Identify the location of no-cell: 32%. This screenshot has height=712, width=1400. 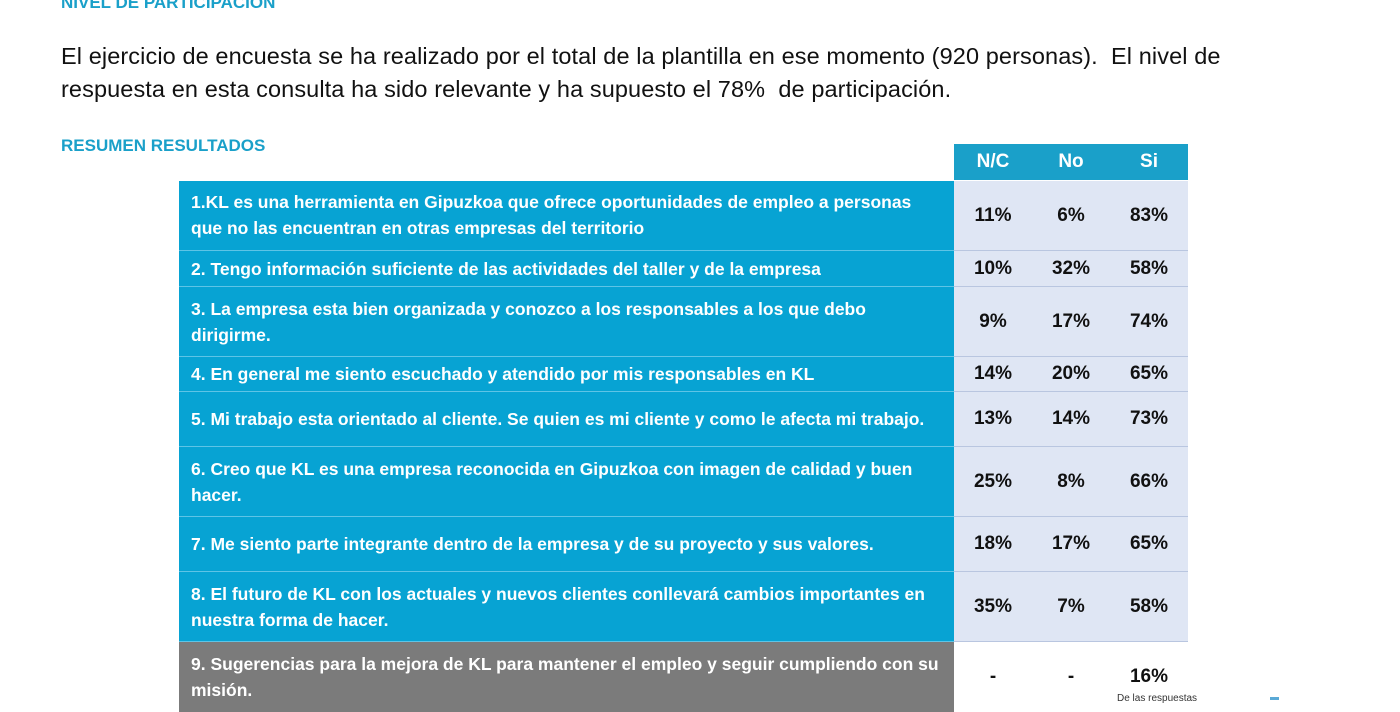
(1071, 268).